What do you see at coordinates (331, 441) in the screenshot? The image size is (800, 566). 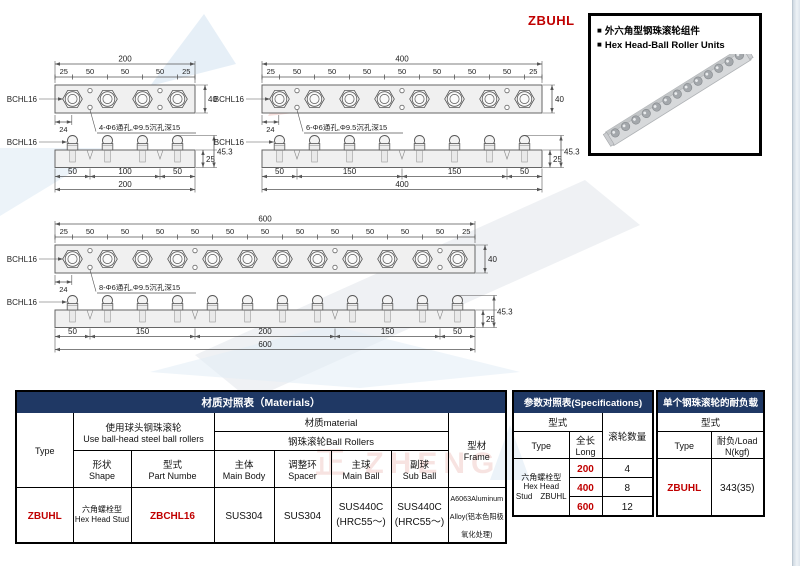 I see `ball-rollers-header: 钢珠滚轮Ball Rollers` at bounding box center [331, 441].